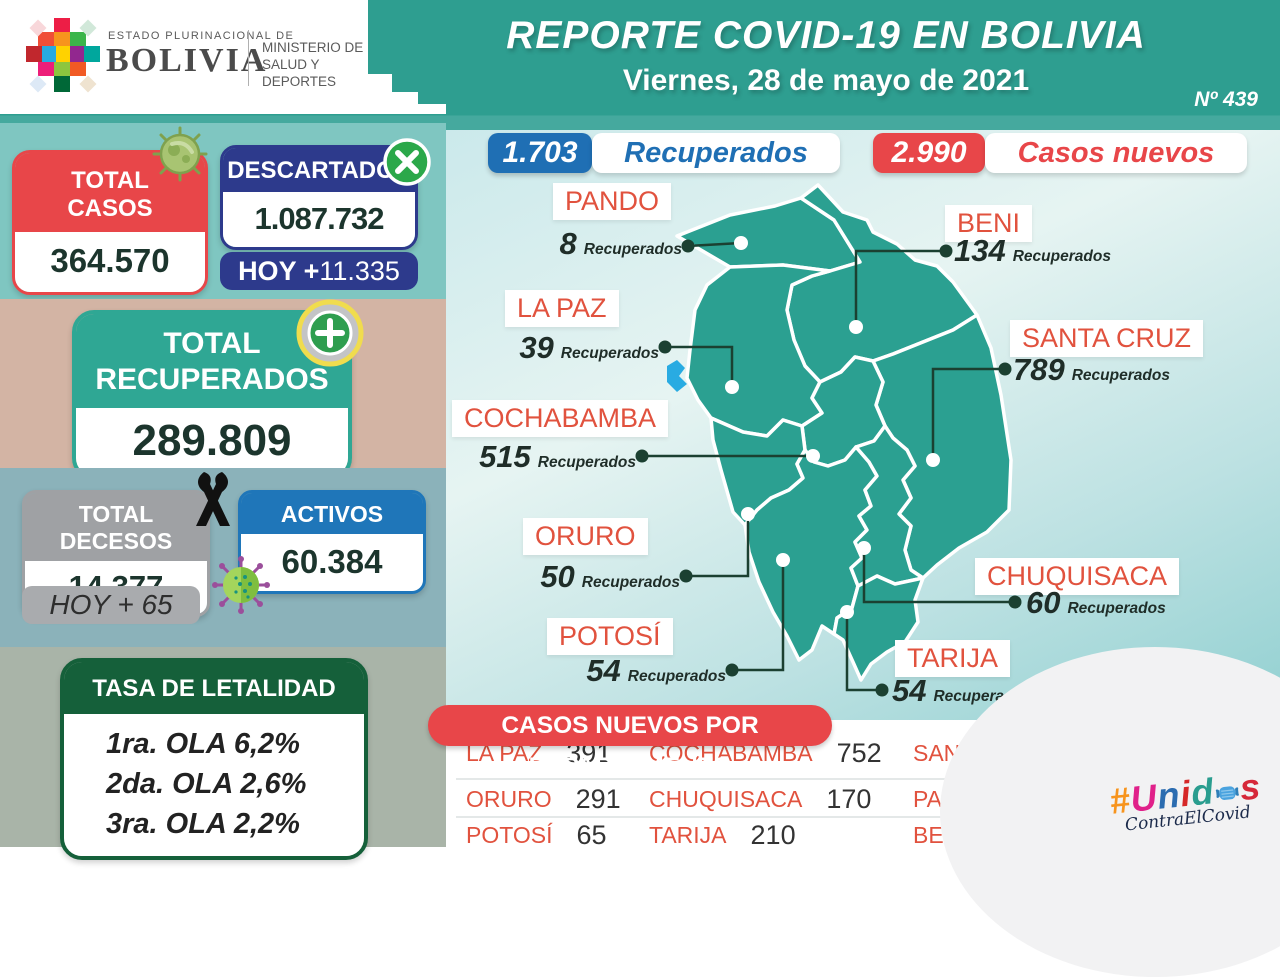 The width and height of the screenshot is (1280, 977). Describe the element at coordinates (319, 170) in the screenshot. I see `descartados-label: DESCARTADOS` at that location.